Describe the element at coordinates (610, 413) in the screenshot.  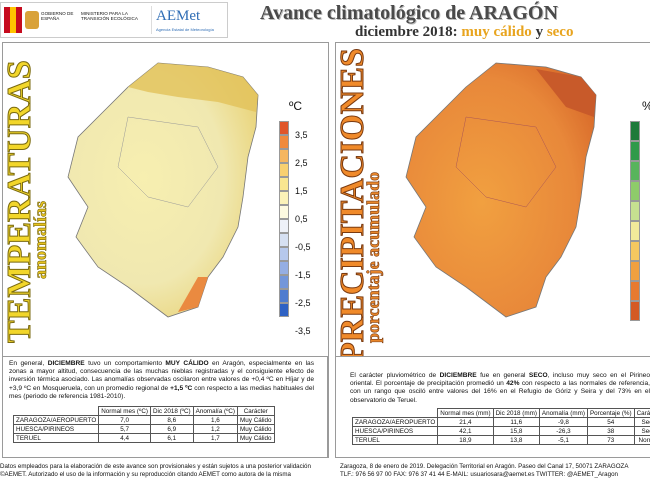
I see `header-cell: Porcentaje (%)` at that location.